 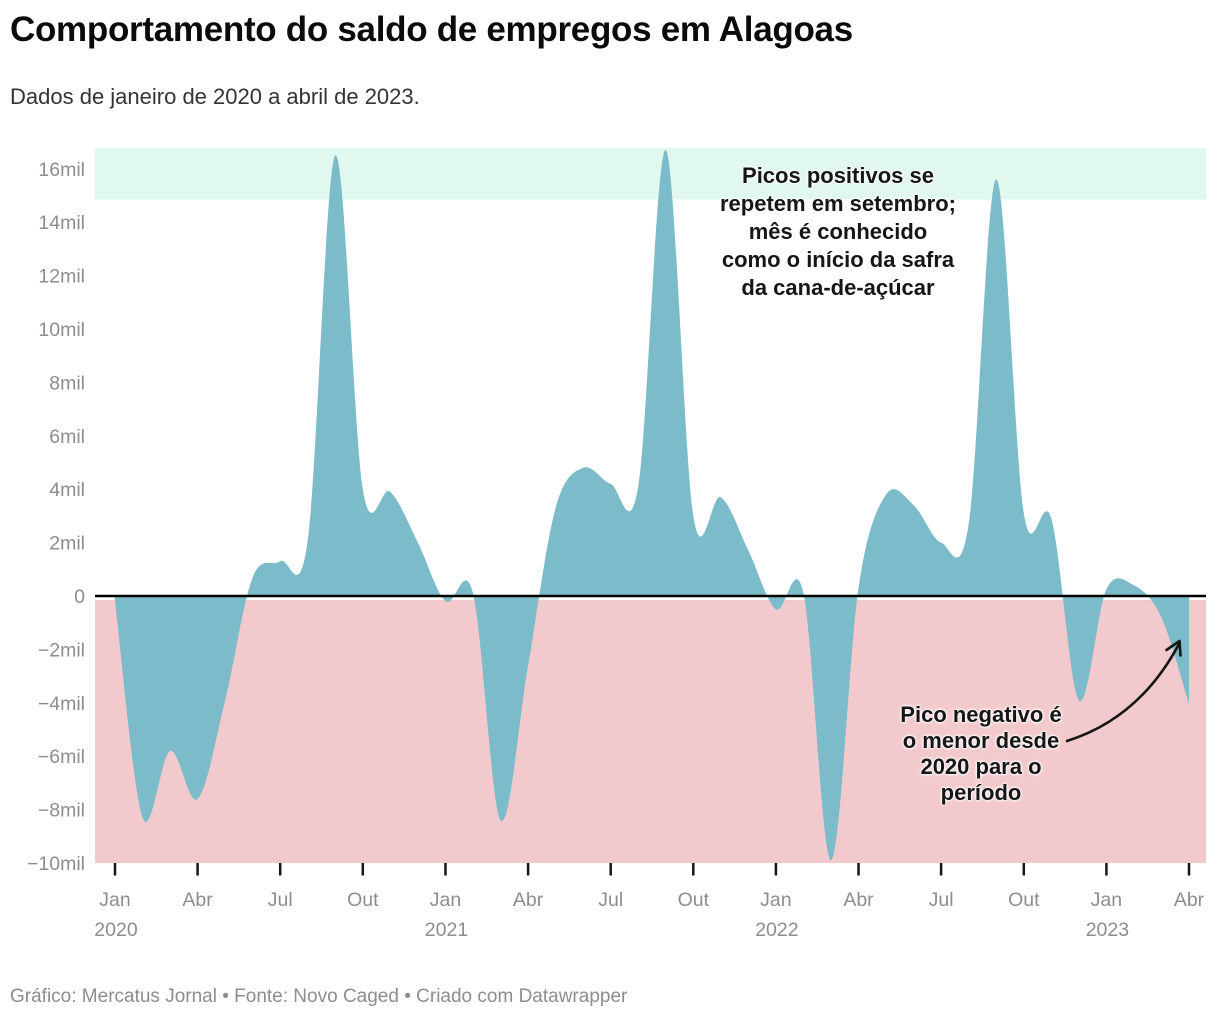 I want to click on x-axis-tick-marks, so click(x=652, y=869).